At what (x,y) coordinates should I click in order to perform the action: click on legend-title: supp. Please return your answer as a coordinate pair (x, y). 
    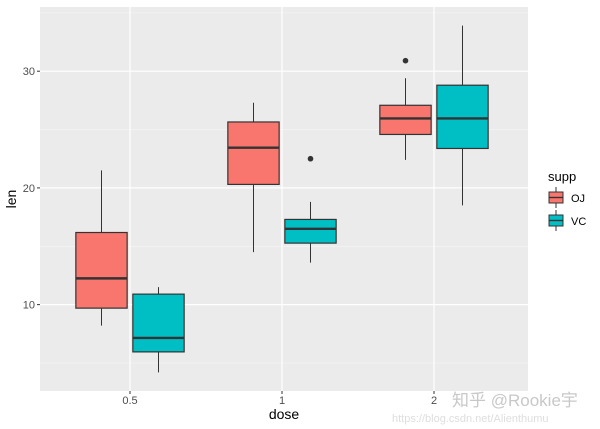
    Looking at the image, I should click on (562, 176).